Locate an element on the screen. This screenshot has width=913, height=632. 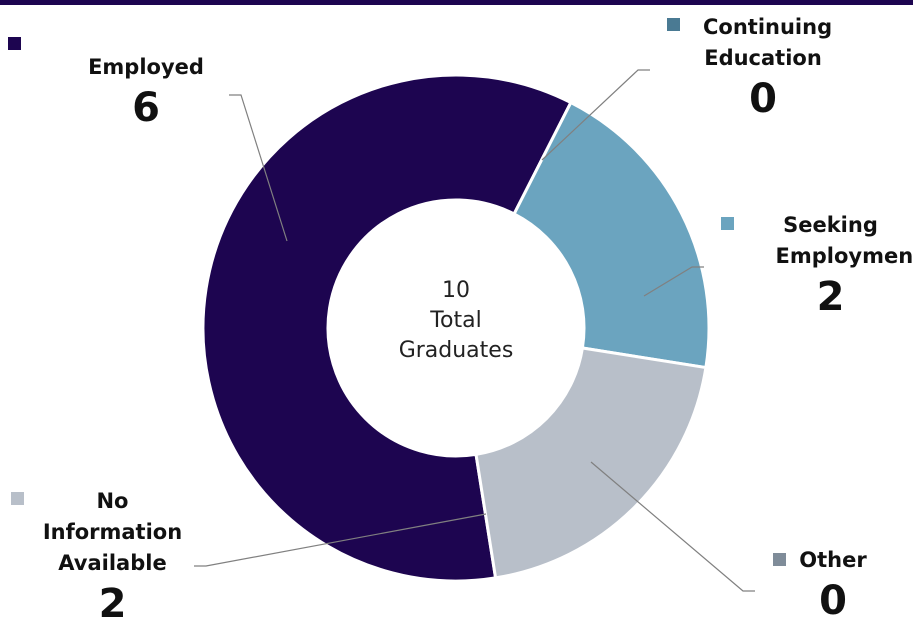
leader-line-other is located at coordinates (672, 526).